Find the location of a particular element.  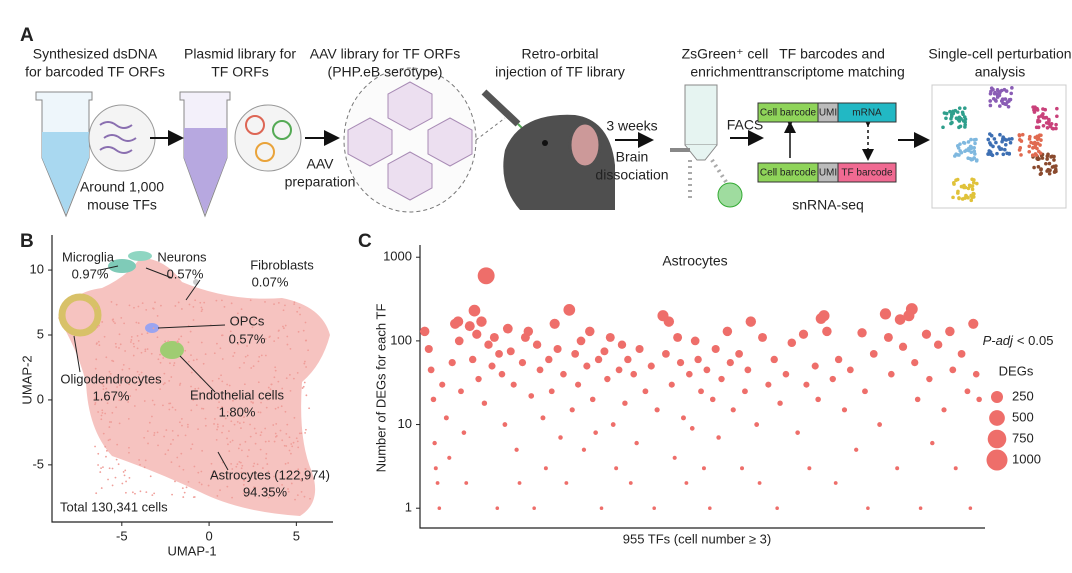

column is located at coordinates (701, 115).